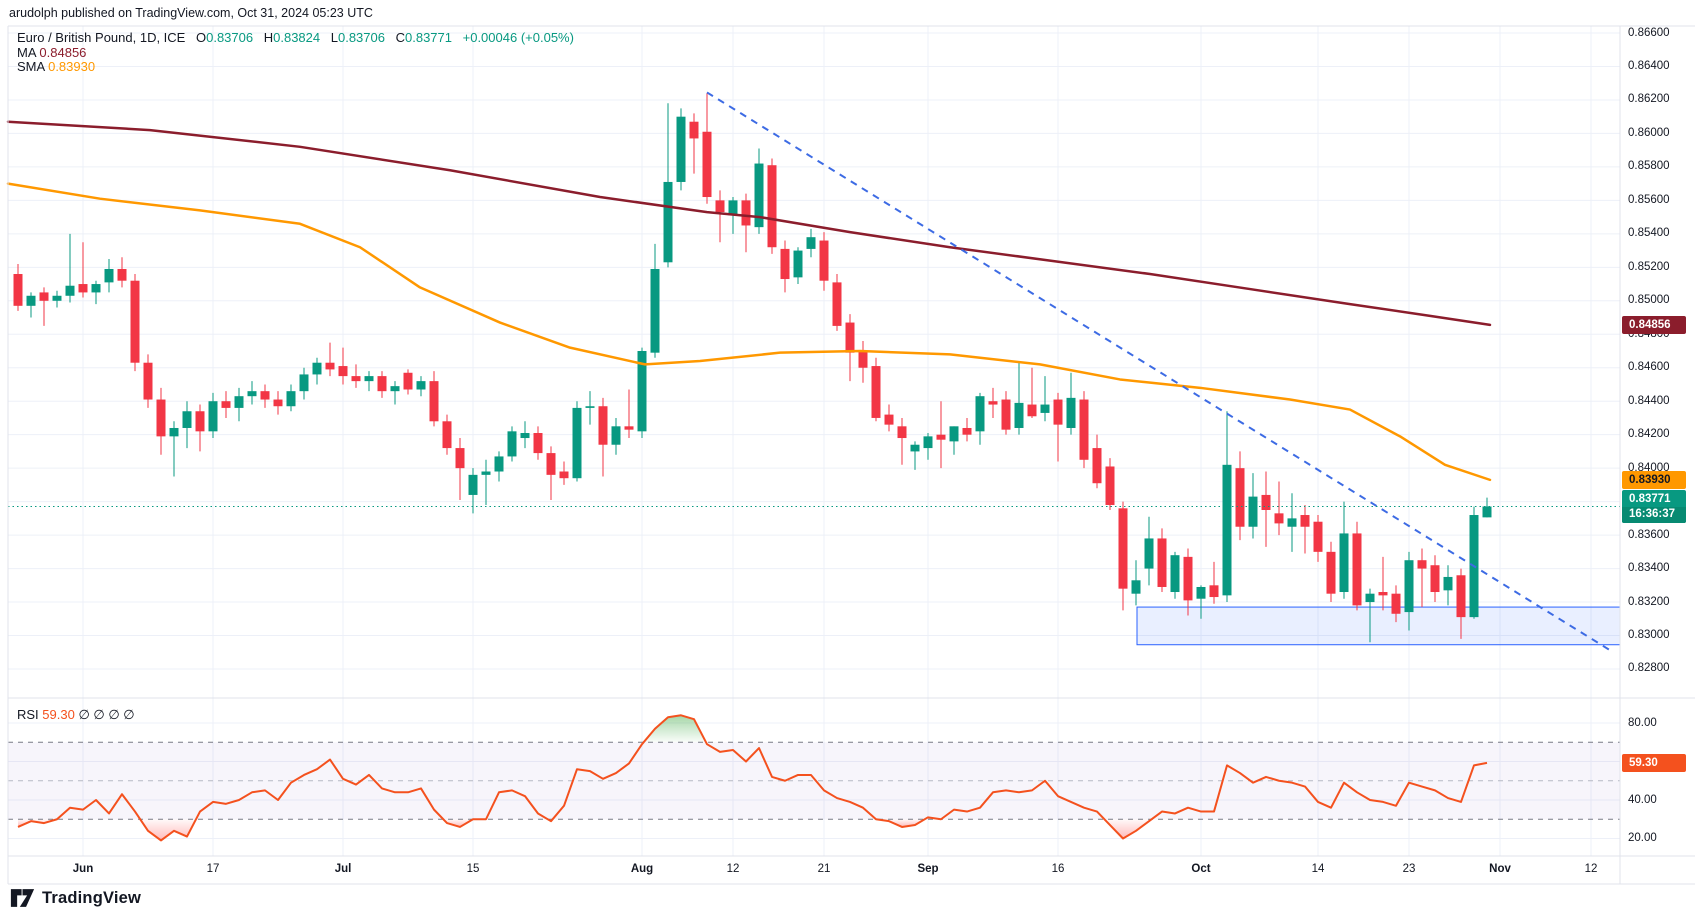 The width and height of the screenshot is (1695, 921). I want to click on legend-sma-row: SMA 0.83930, so click(56, 66).